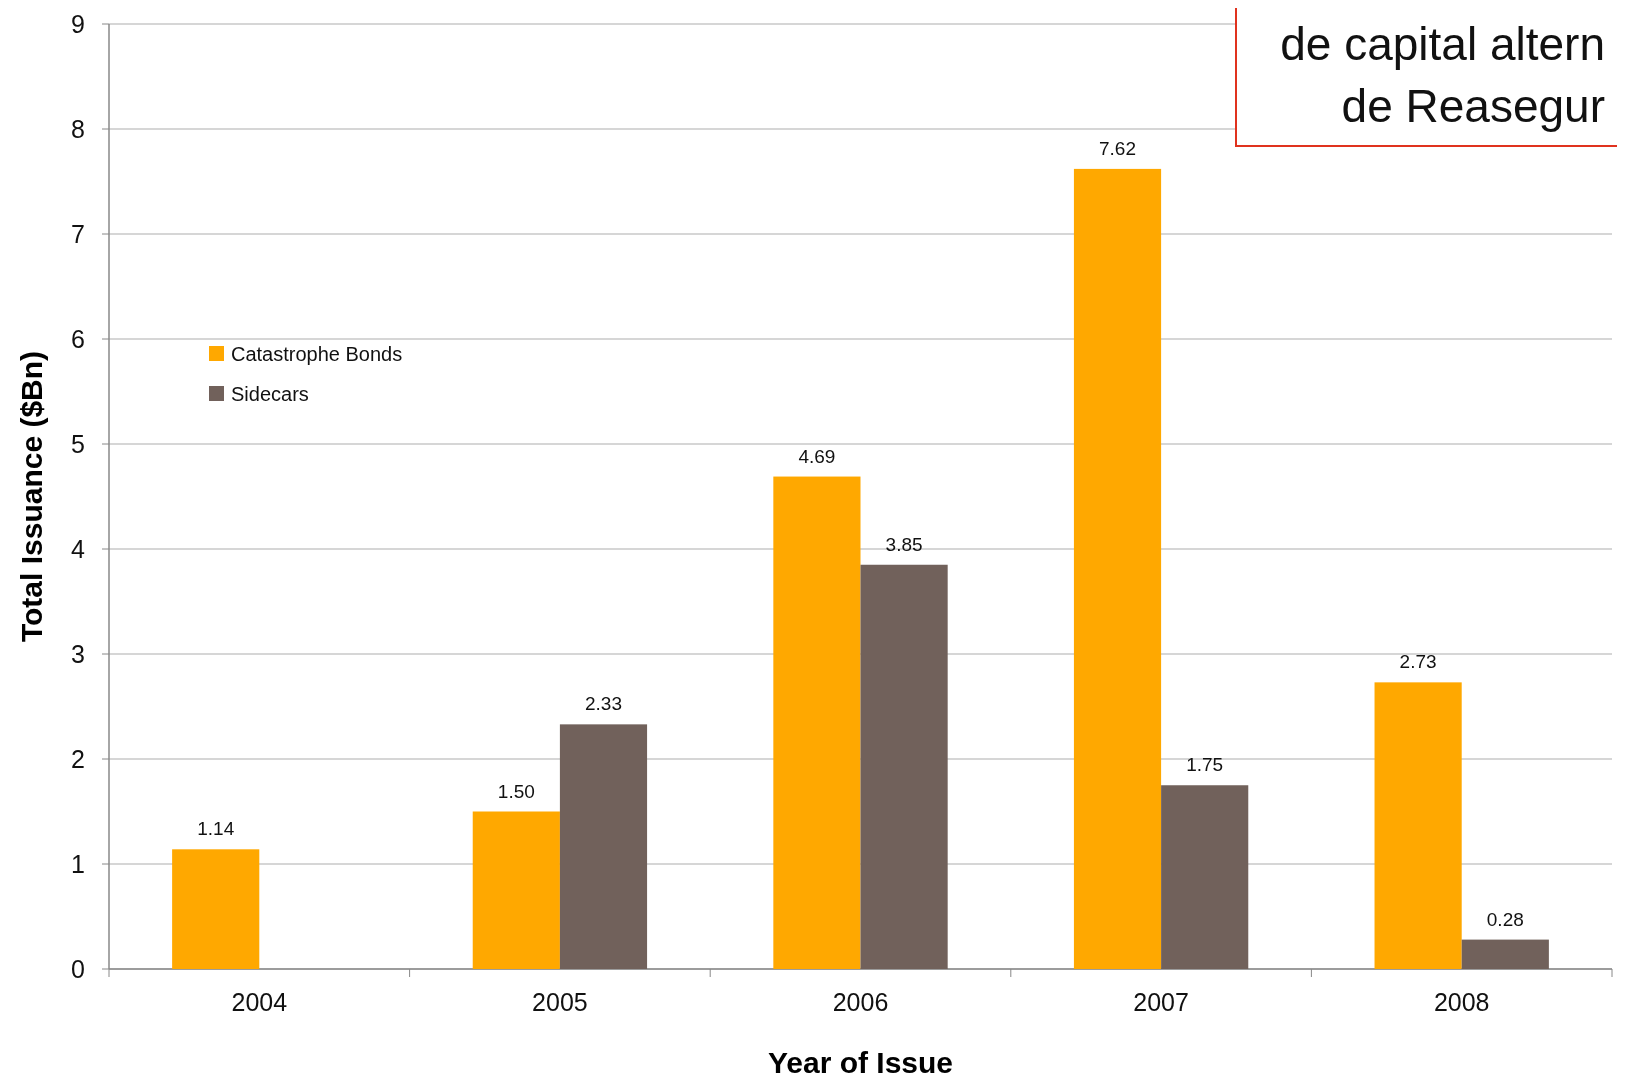  I want to click on data-label: 1.14, so click(216, 829).